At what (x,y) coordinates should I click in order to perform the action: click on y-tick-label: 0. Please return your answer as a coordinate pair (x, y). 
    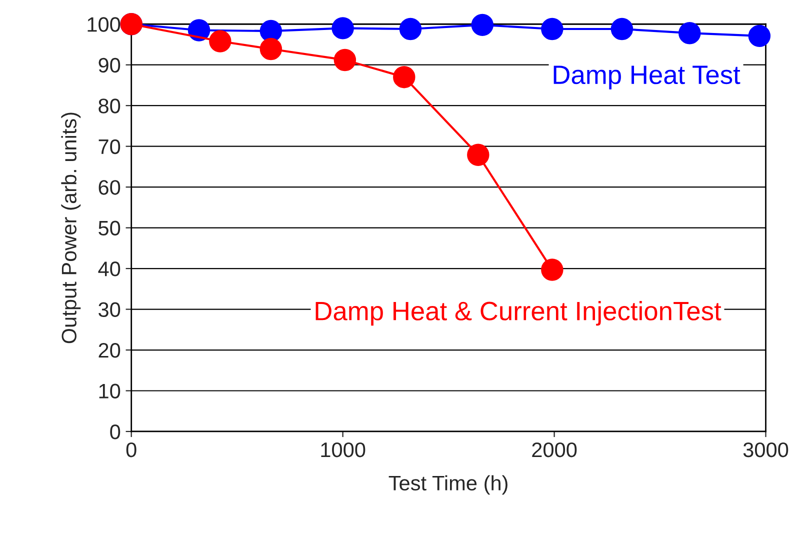
    Looking at the image, I should click on (115, 432).